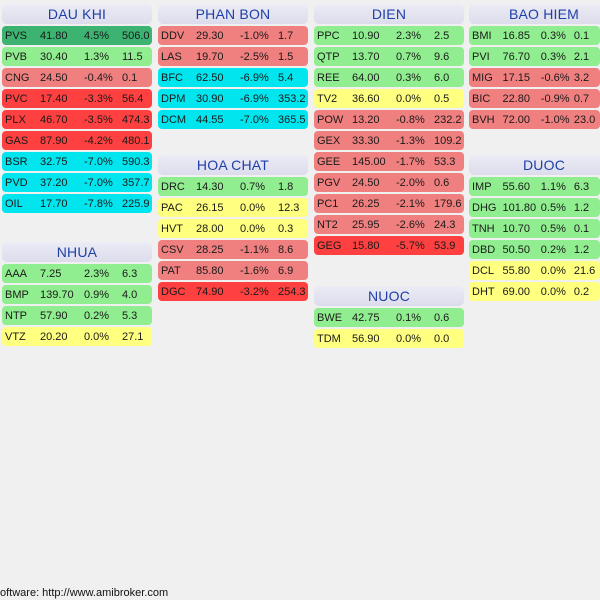 Image resolution: width=600 pixels, height=600 pixels. Describe the element at coordinates (442, 338) in the screenshot. I see `volume: 0.0` at that location.